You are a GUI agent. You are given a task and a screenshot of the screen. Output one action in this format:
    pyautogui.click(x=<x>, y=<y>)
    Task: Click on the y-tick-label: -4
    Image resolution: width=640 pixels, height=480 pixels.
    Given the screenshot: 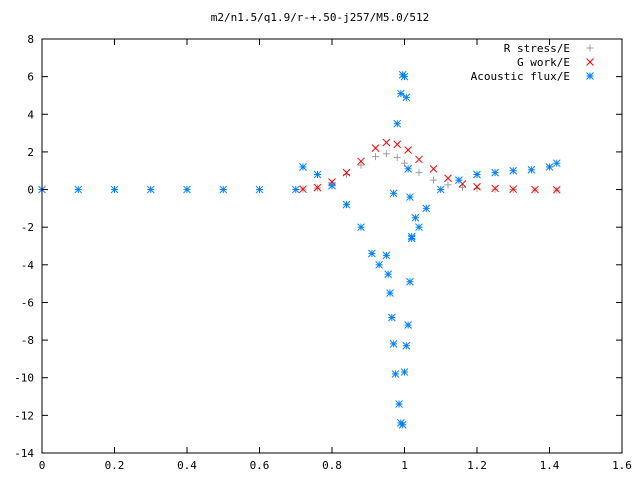 What is the action you would take?
    pyautogui.click(x=28, y=265)
    